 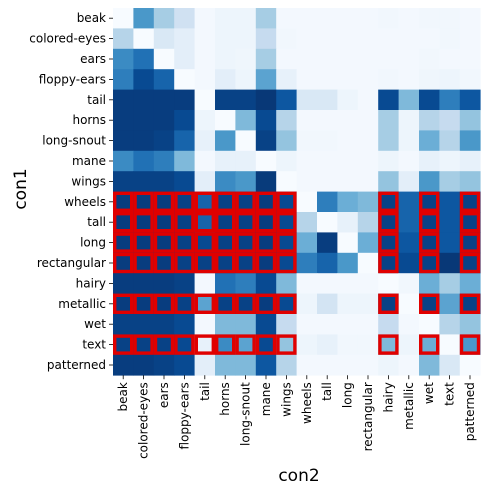 What do you see at coordinates (184, 415) in the screenshot?
I see `col-tick-label: floppy-ears` at bounding box center [184, 415].